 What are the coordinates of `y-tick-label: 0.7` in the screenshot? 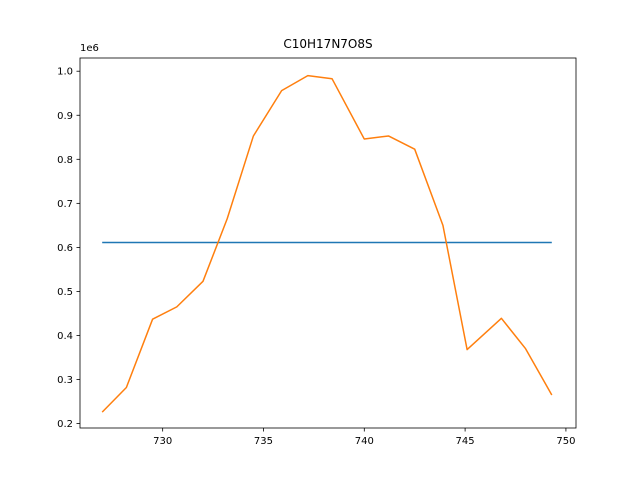 It's located at (65, 204).